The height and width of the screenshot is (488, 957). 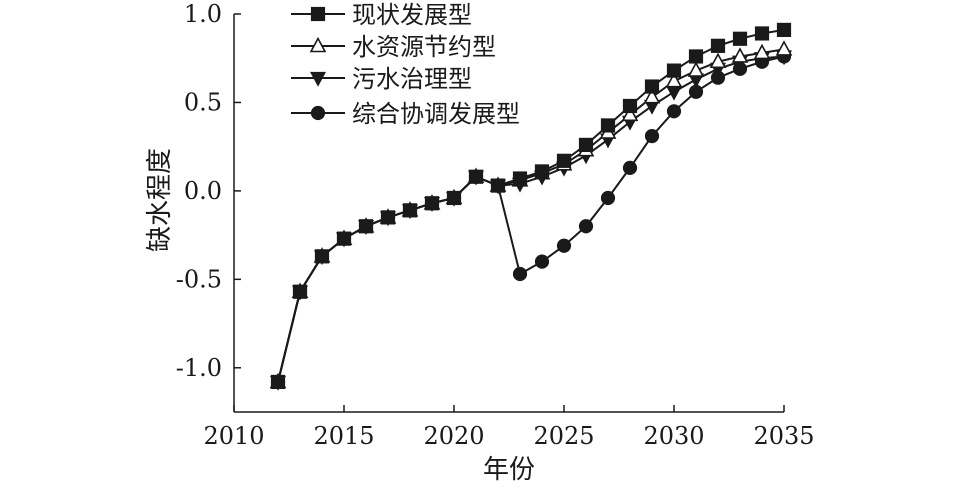 I want to click on y-tick-label: -1.0, so click(x=199, y=368).